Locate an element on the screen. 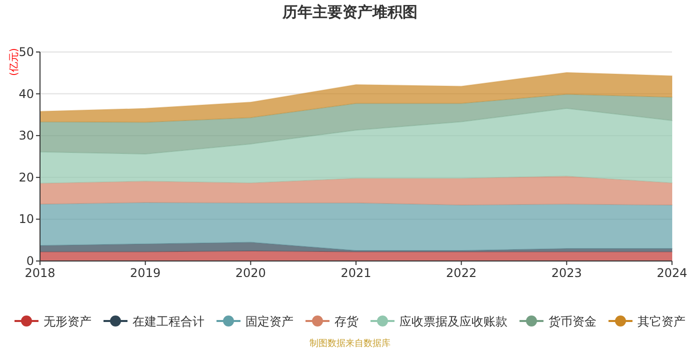 The height and width of the screenshot is (350, 700). legend-label: 其它资产 is located at coordinates (662, 321).